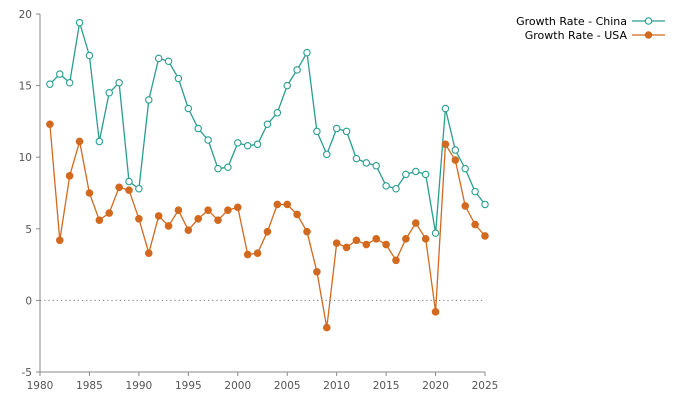  What do you see at coordinates (25, 15) in the screenshot?
I see `y-tick-label: 20` at bounding box center [25, 15].